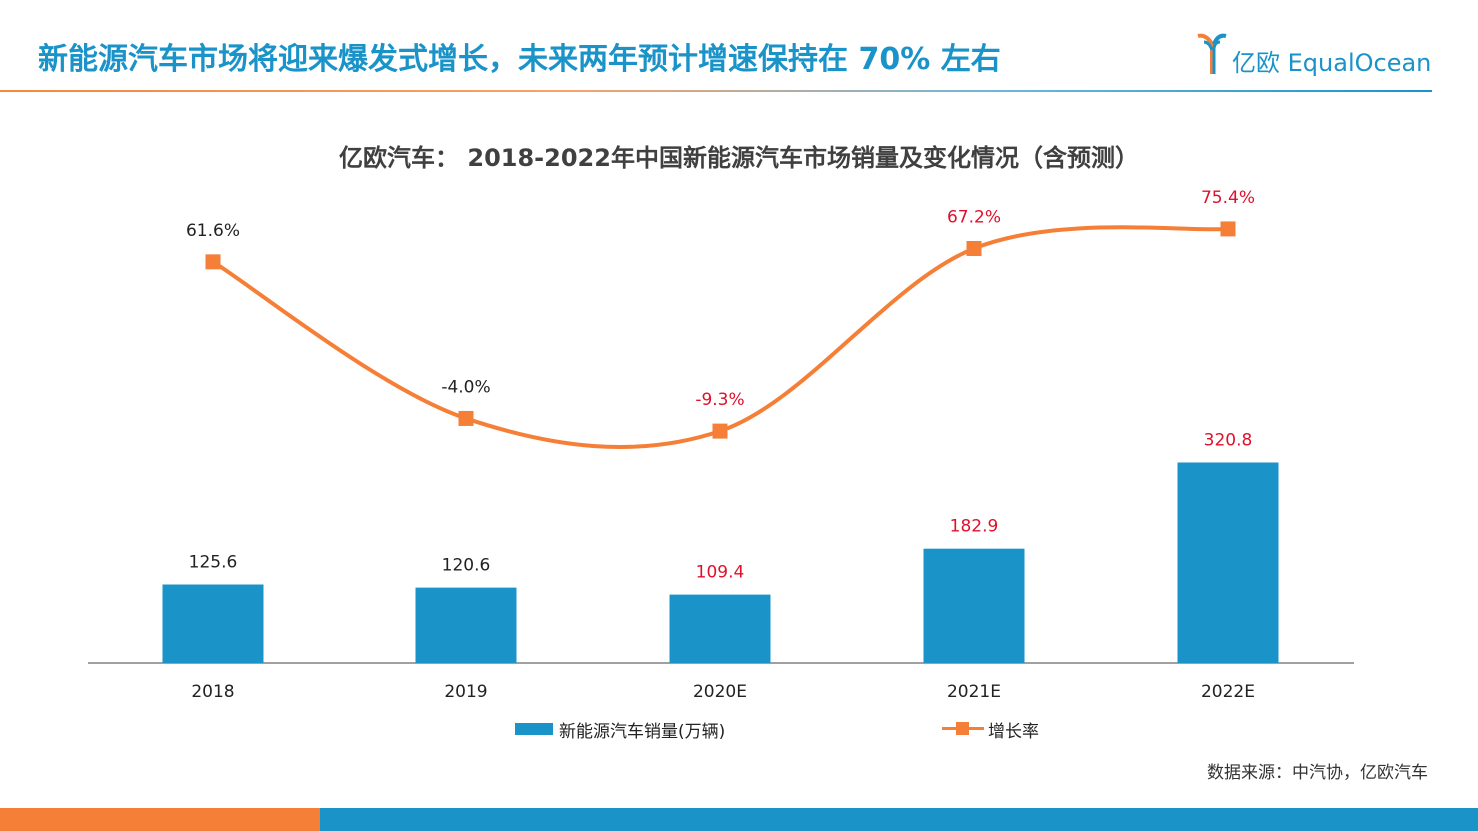 Image resolution: width=1478 pixels, height=831 pixels. What do you see at coordinates (1212, 53) in the screenshot?
I see `equalocean-logo-icon` at bounding box center [1212, 53].